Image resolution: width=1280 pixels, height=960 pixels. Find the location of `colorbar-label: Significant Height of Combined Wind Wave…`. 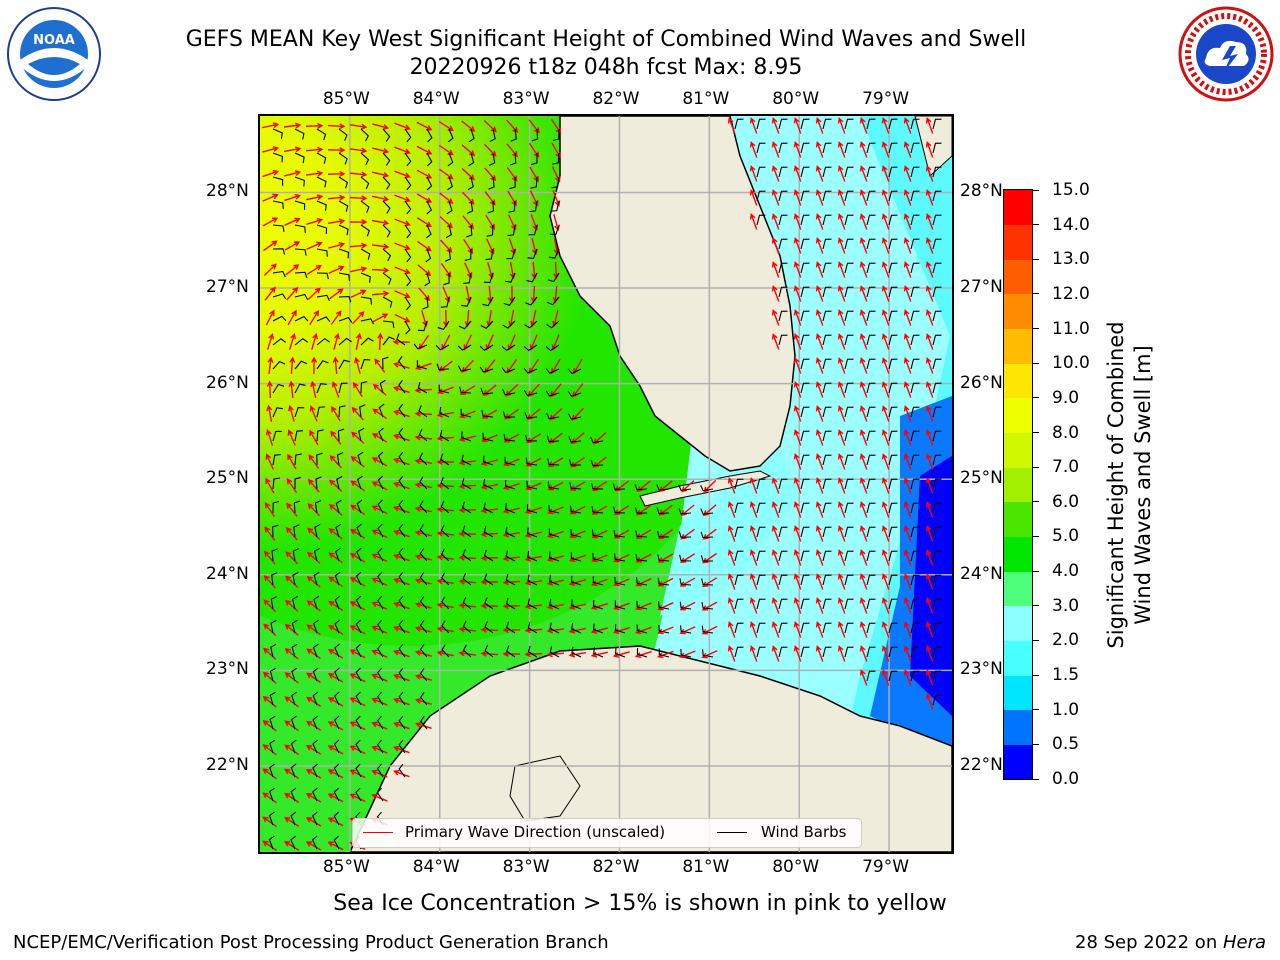

colorbar-label: Significant Height of Combined Wind Wave… is located at coordinates (1130, 484).